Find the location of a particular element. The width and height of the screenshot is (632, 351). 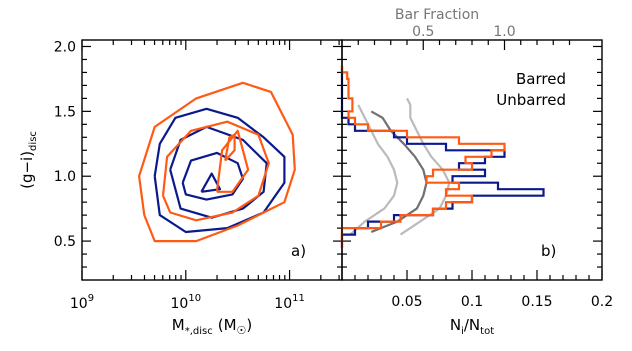

panel-a-x-axis-label: M*,disc (M☉) is located at coordinates (212, 326).